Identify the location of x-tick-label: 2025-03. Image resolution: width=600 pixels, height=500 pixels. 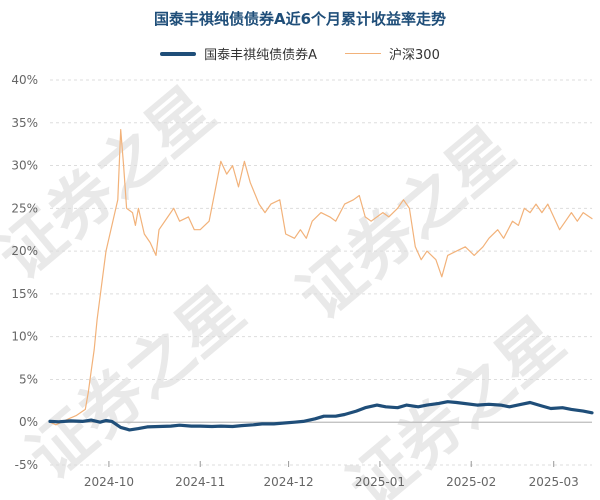
(554, 482).